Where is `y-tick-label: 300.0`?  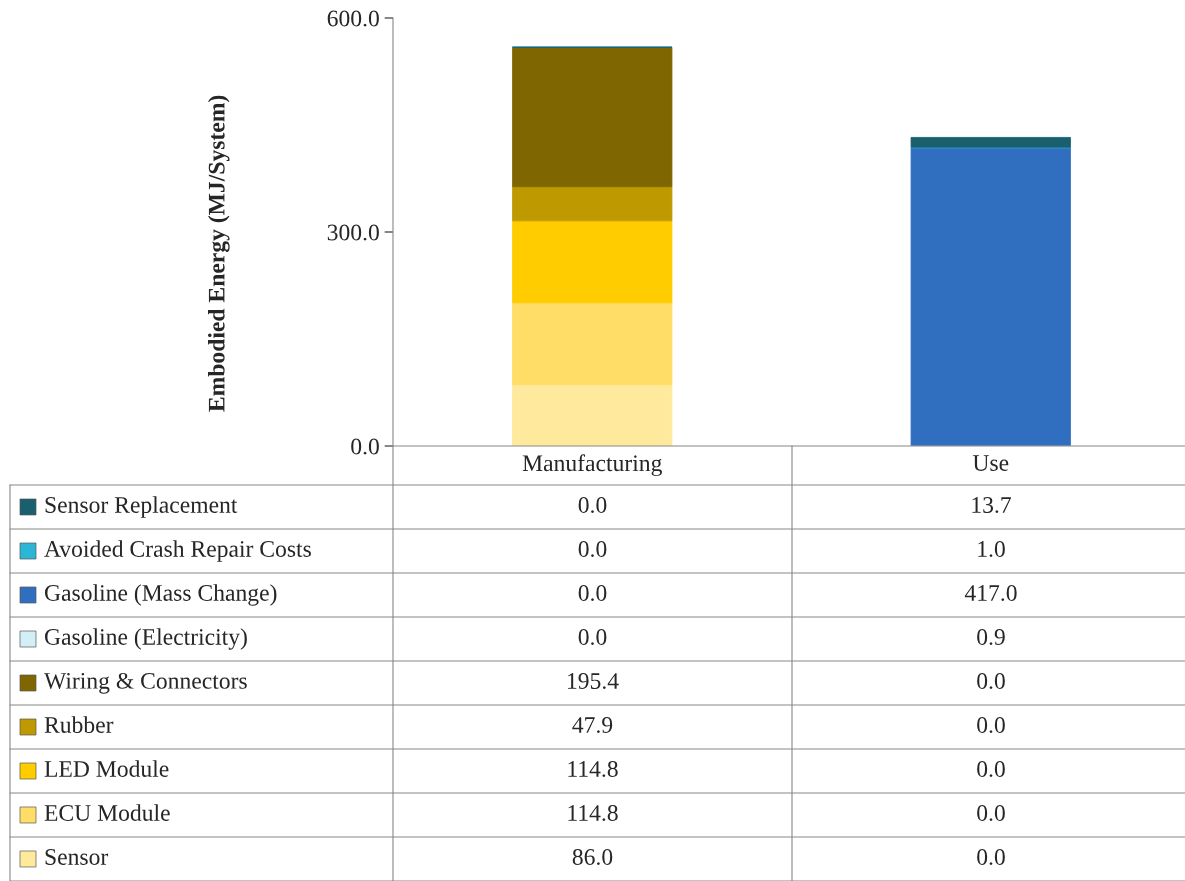
y-tick-label: 300.0 is located at coordinates (353, 232).